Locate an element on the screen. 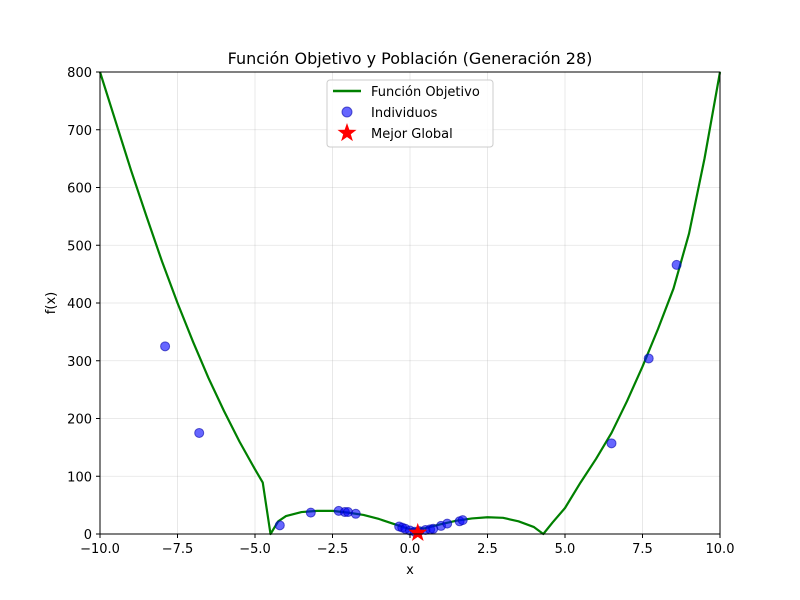 The width and height of the screenshot is (800, 600). legend: Función Objetivo Individuos Mejor Global is located at coordinates (410, 113).